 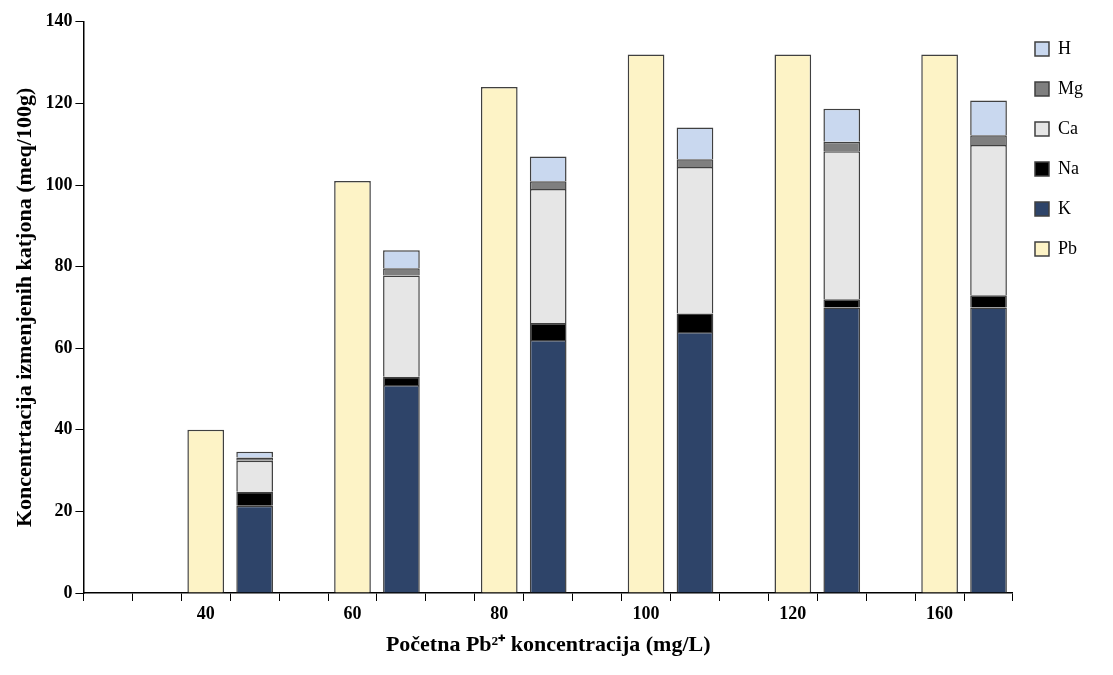 What do you see at coordinates (1064, 47) in the screenshot?
I see `legend-label: H` at bounding box center [1064, 47].